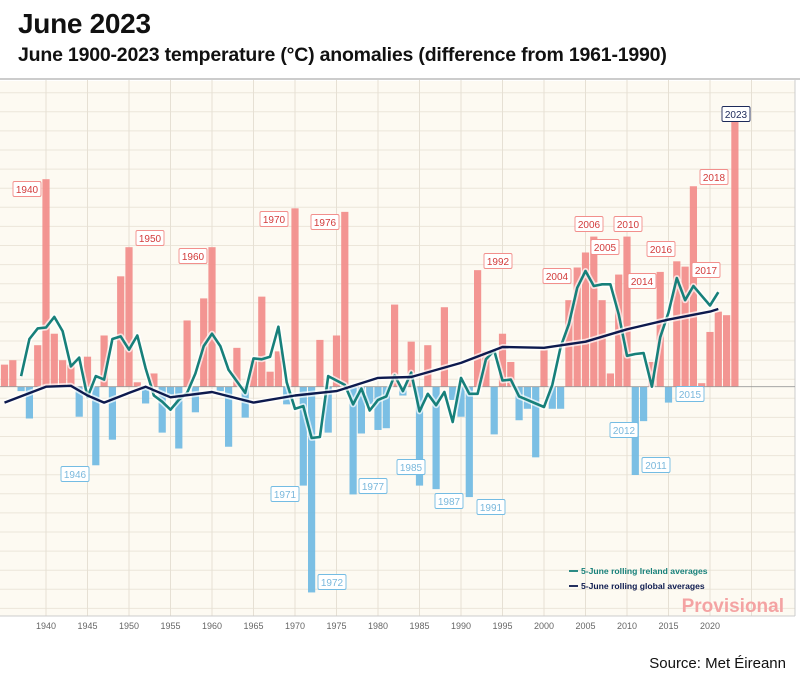 The width and height of the screenshot is (800, 680). What do you see at coordinates (278, 369) in the screenshot?
I see `bar-1968` at bounding box center [278, 369].